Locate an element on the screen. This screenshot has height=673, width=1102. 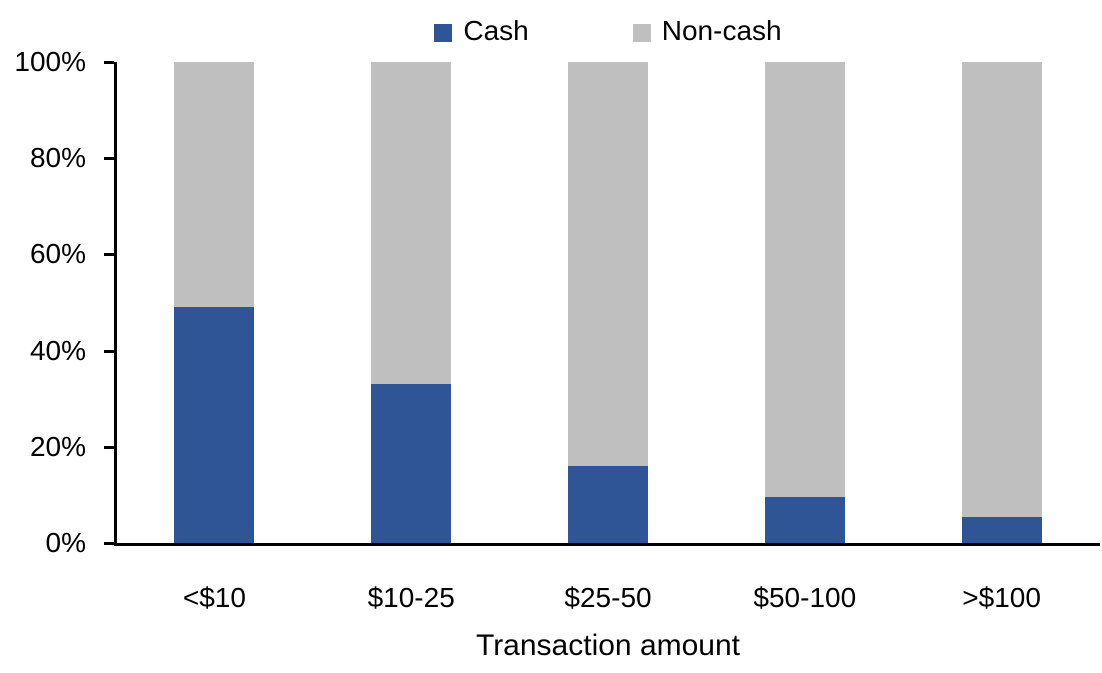
legend-item-cash: Cash is located at coordinates (481, 30).